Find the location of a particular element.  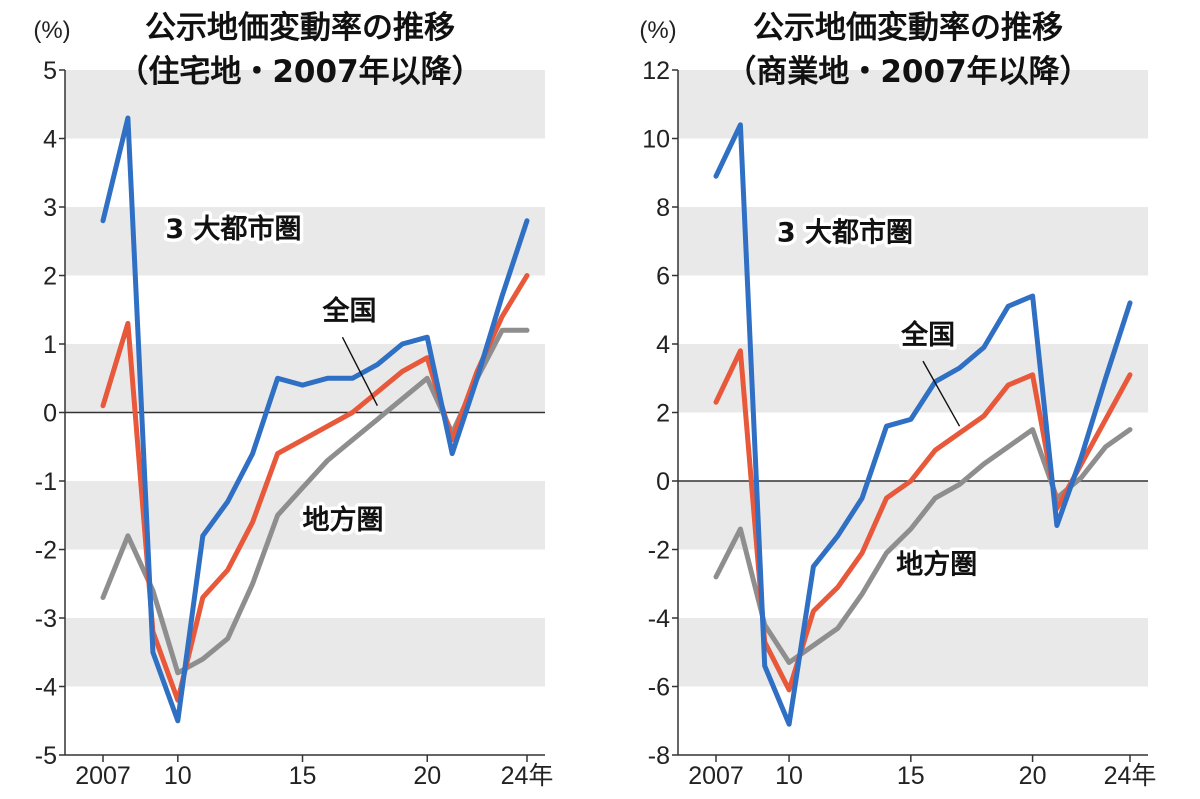

y-tick-label: -5 is located at coordinates (46, 756).